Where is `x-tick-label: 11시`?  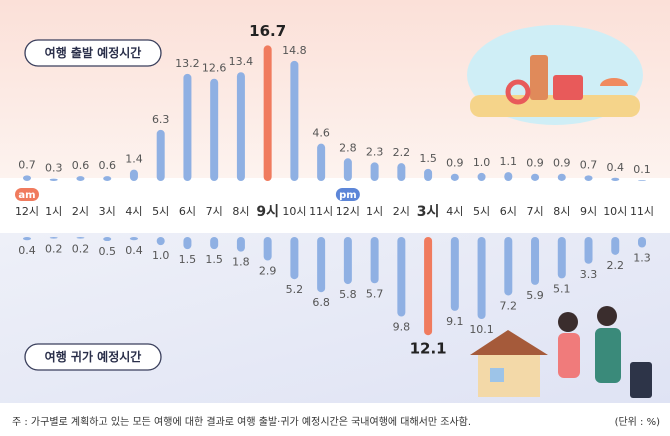 x-tick-label: 11시 is located at coordinates (321, 211).